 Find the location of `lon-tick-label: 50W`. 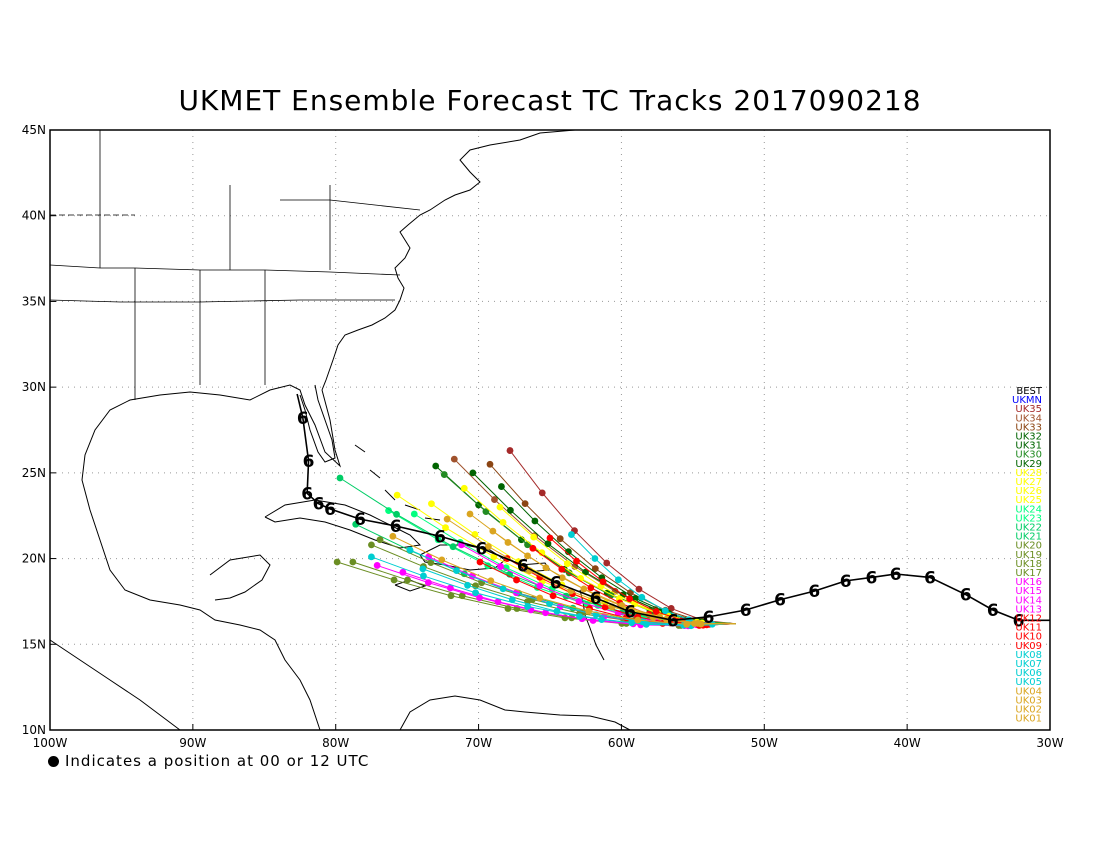

lon-tick-label: 50W is located at coordinates (764, 743).